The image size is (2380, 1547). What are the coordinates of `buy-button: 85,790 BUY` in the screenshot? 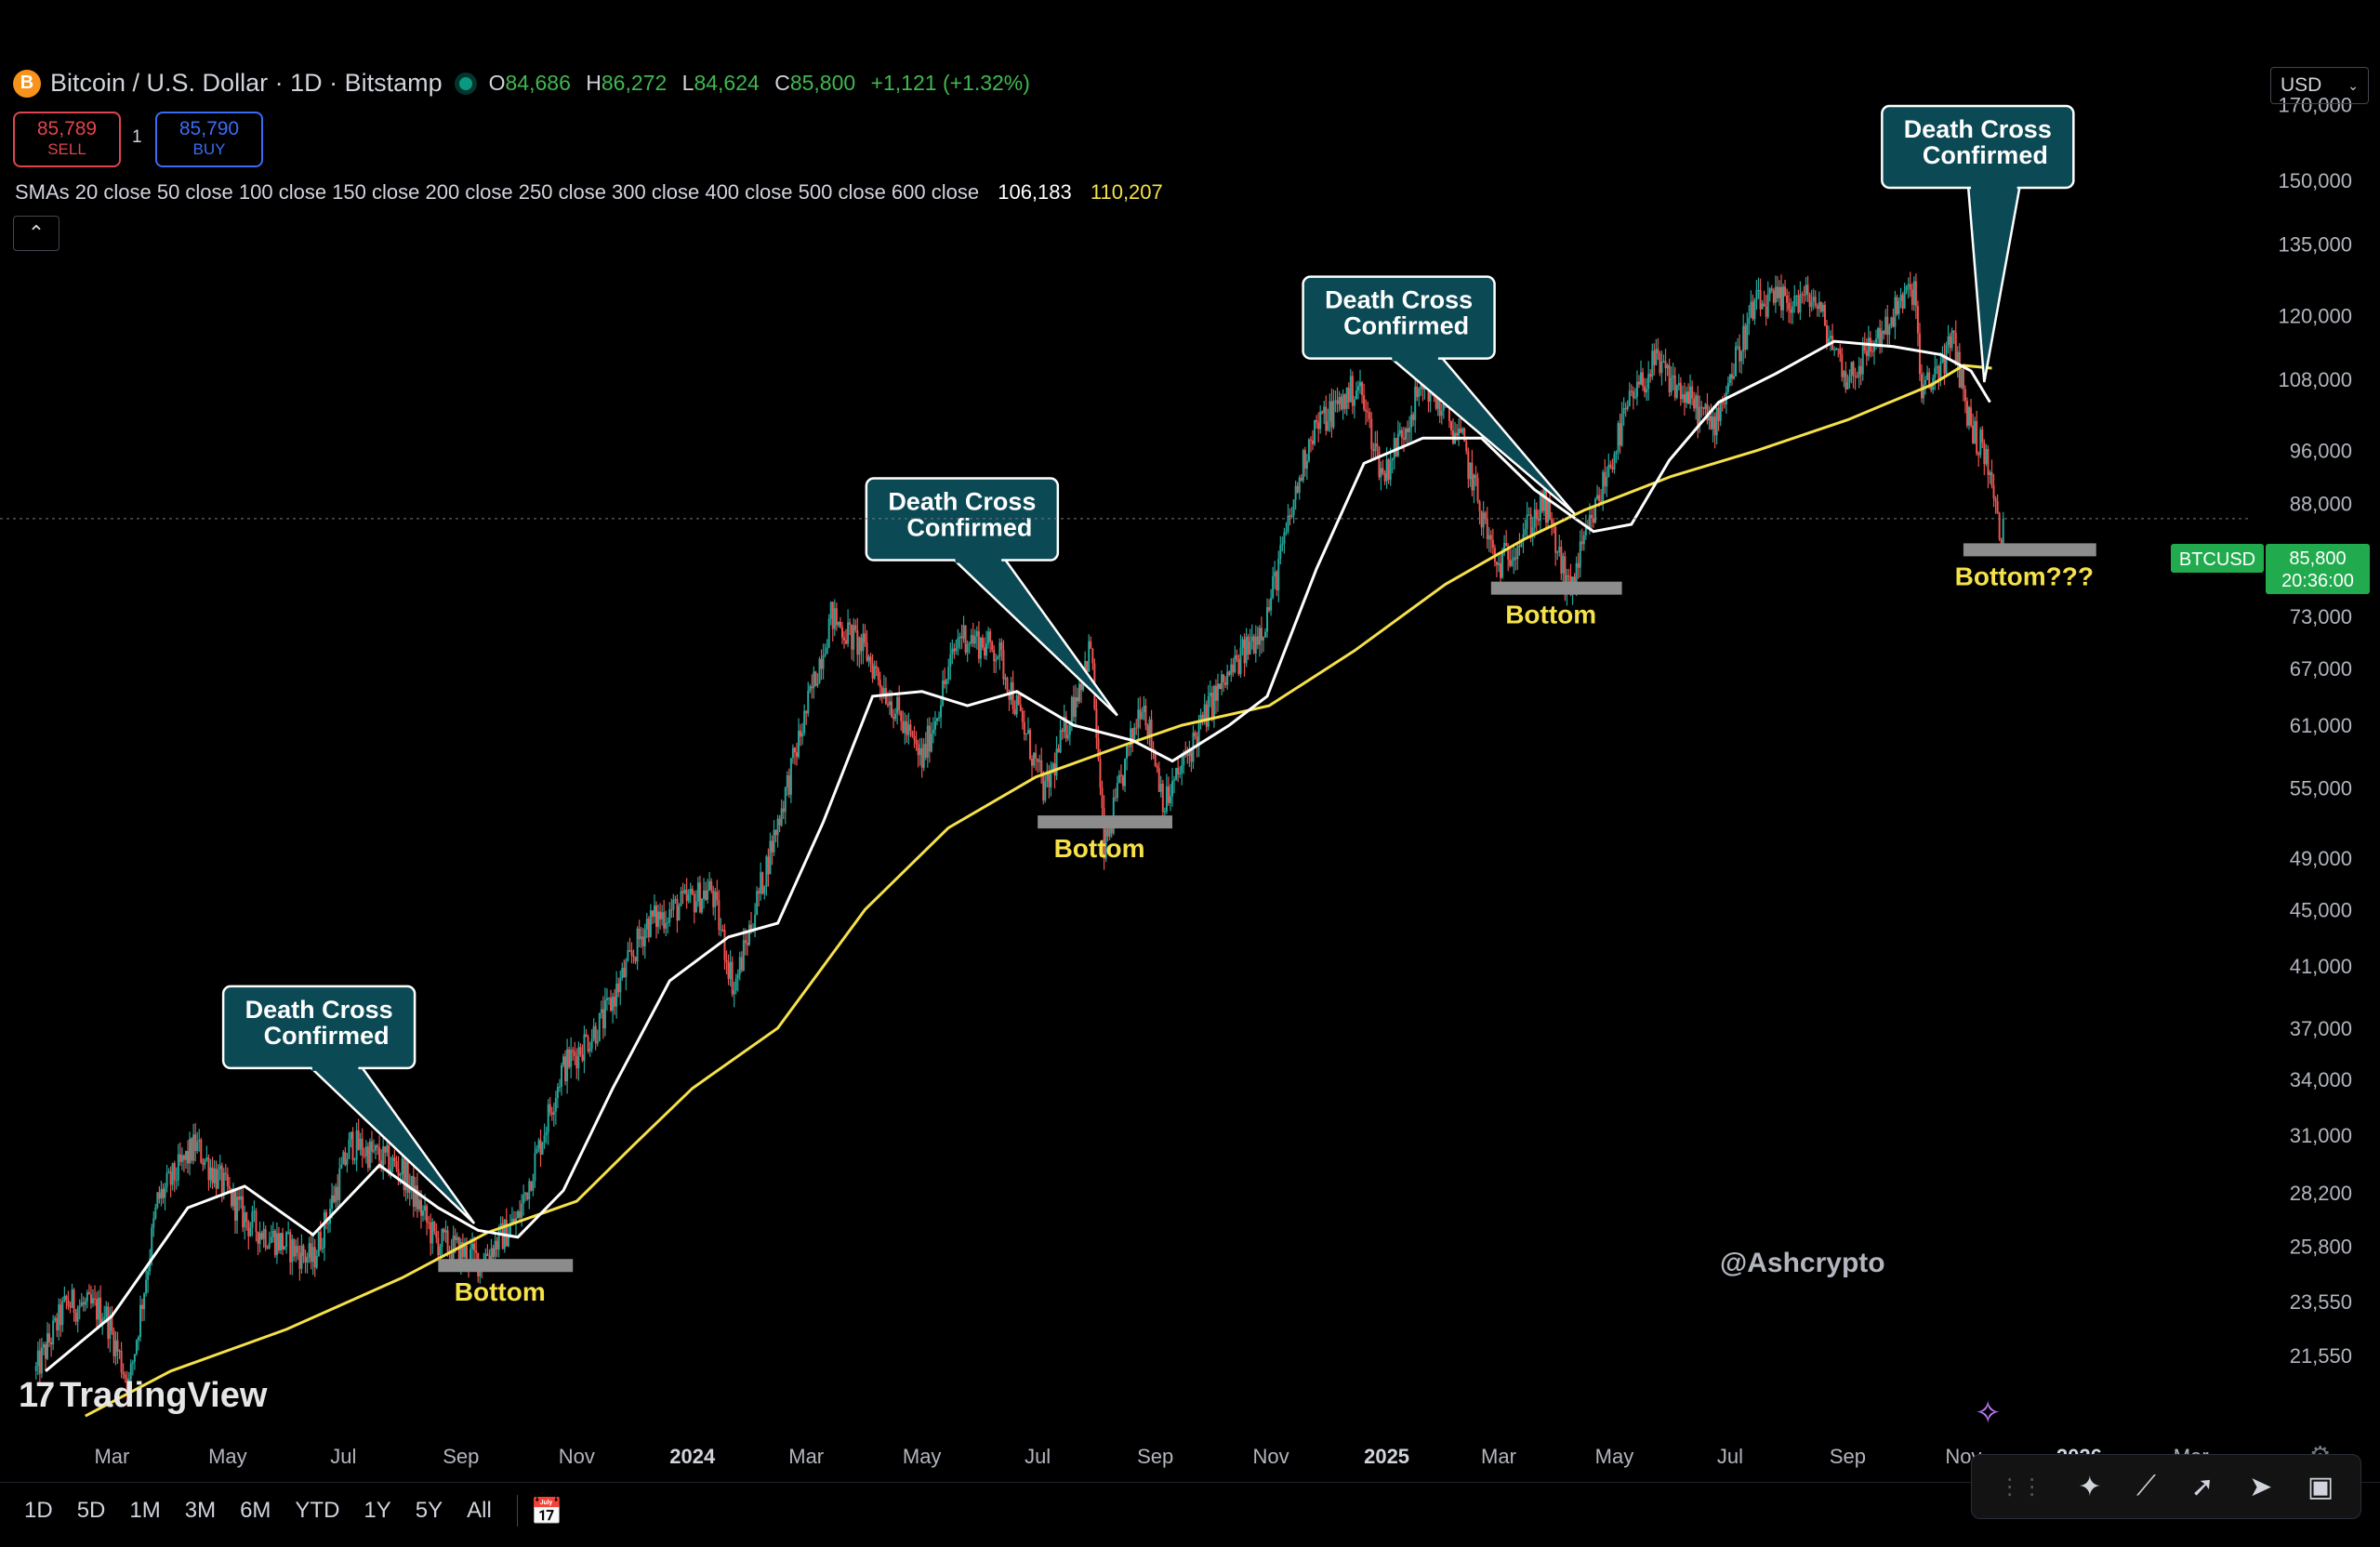 It's located at (209, 139).